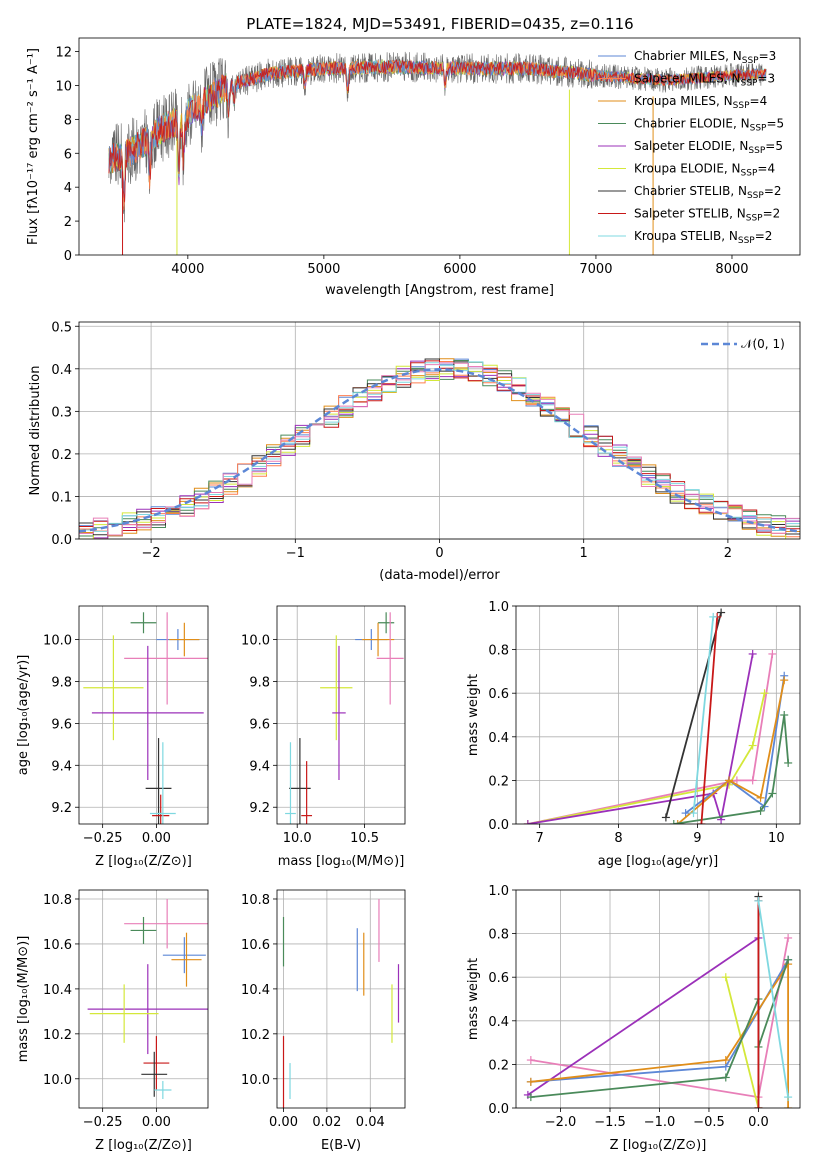  I want to click on y-tick-label: 4, so click(68, 188).